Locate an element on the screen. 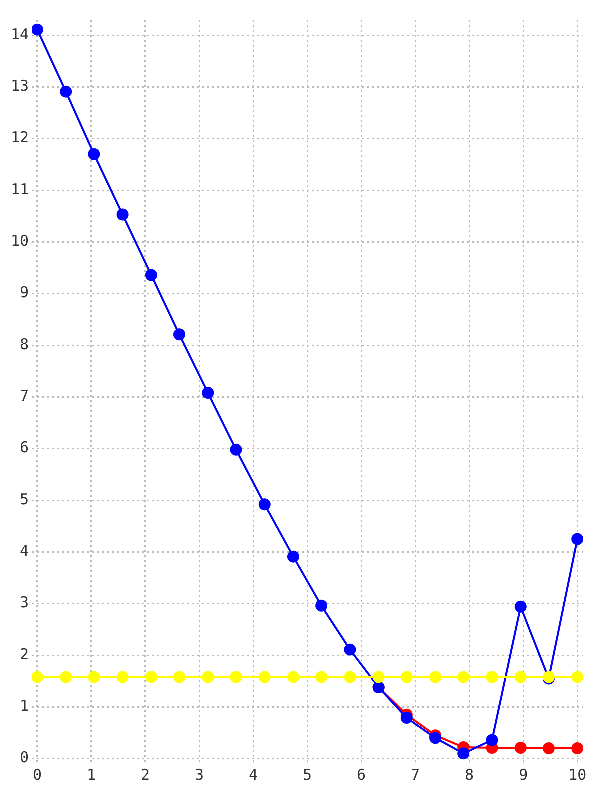 The image size is (605, 796). x-tick-label: 10 is located at coordinates (577, 775).